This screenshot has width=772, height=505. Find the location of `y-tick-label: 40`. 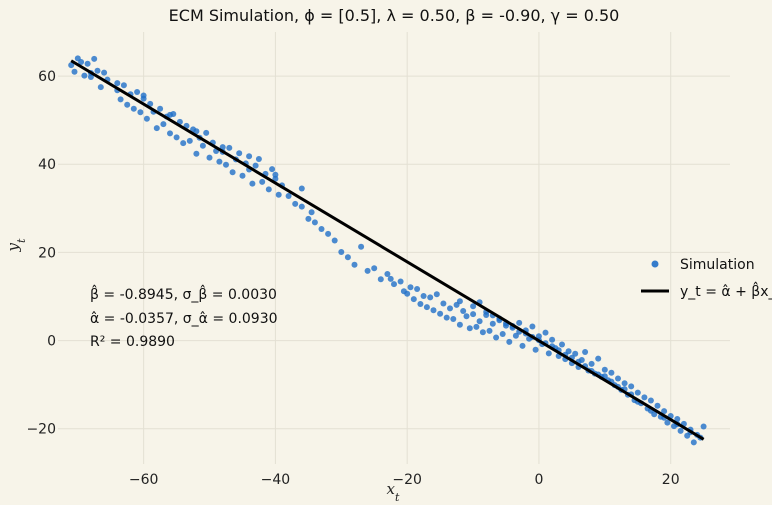

y-tick-label: 40 is located at coordinates (47, 165).